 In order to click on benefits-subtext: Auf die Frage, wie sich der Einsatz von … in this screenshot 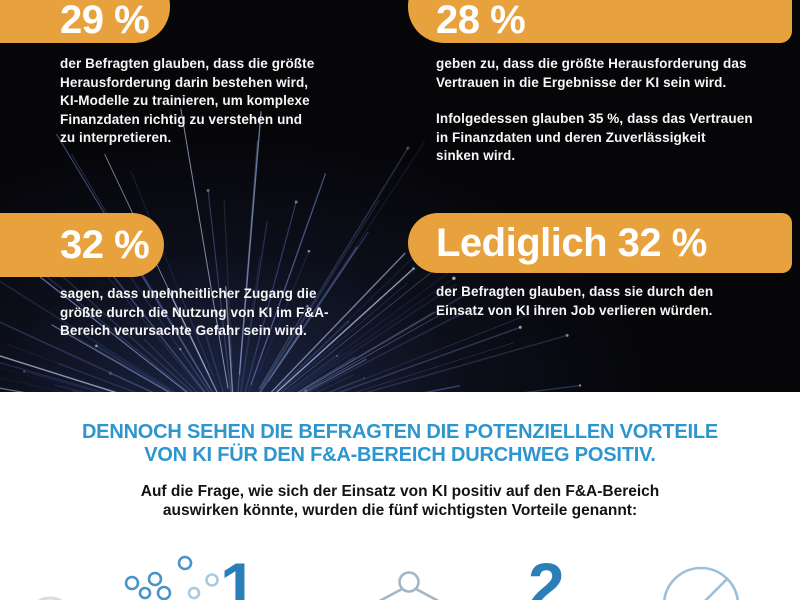, I will do `click(400, 501)`.